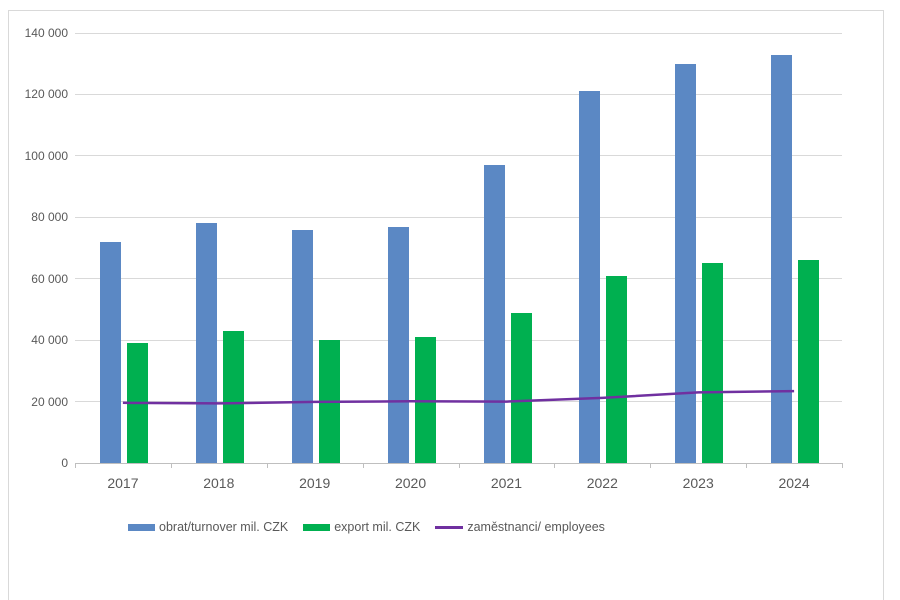  Describe the element at coordinates (46, 33) in the screenshot. I see `y-axis-label-140000: 140 000` at that location.